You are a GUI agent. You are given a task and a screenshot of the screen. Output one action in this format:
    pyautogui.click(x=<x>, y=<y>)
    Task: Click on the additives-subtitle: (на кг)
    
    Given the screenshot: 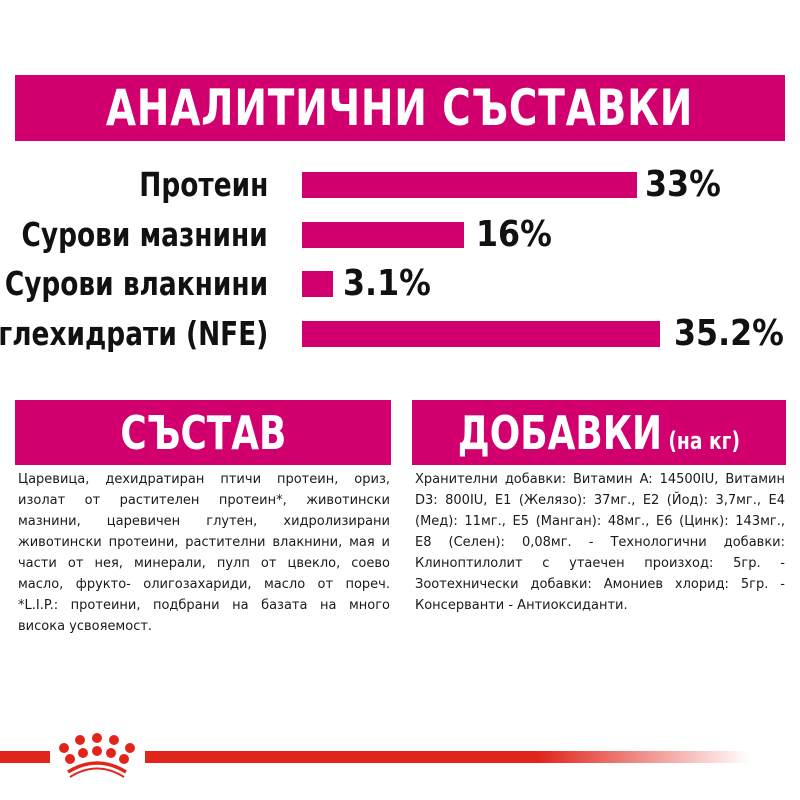 What is the action you would take?
    pyautogui.click(x=704, y=440)
    